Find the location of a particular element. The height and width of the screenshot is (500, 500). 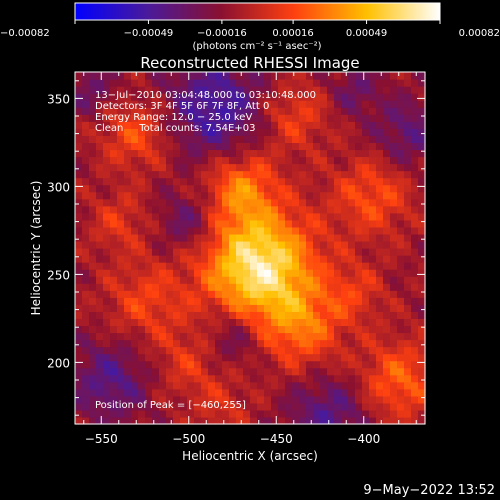

y-tick-label: 300 is located at coordinates (58, 187).